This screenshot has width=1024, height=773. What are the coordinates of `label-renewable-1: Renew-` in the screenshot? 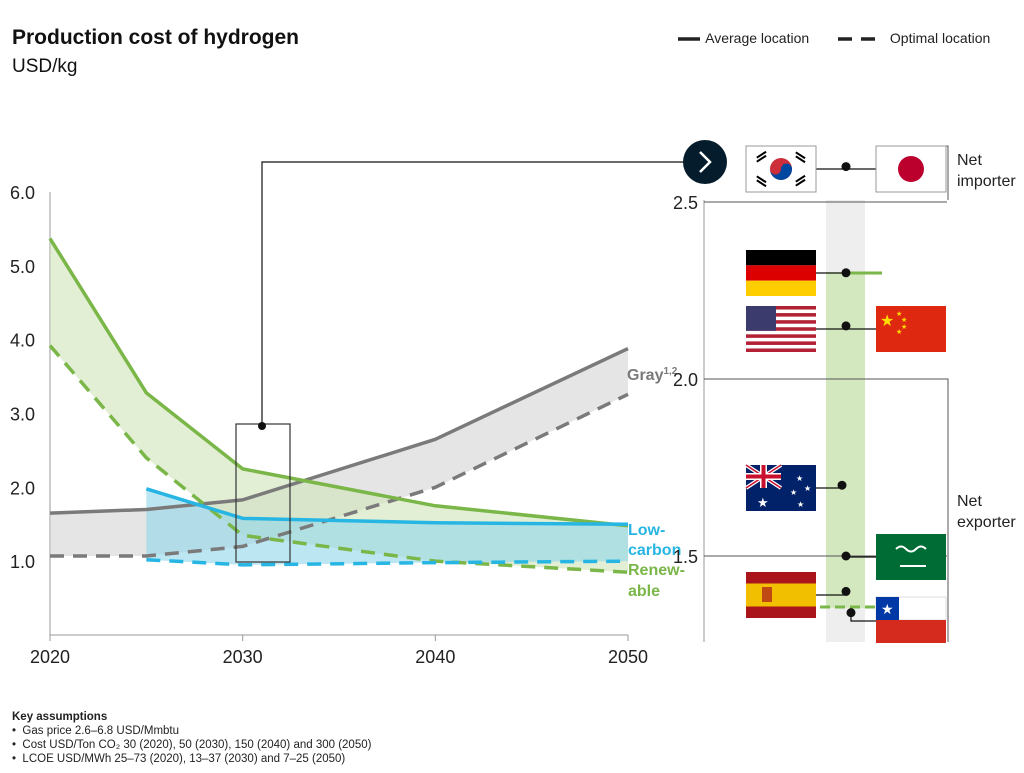 It's located at (656, 570).